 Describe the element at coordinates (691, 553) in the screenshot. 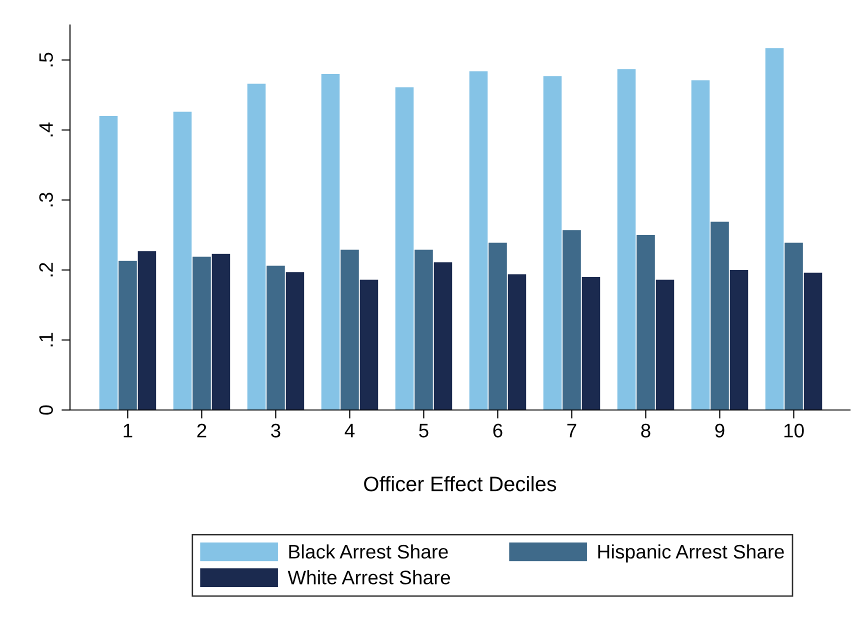

I see `legend-label: Hispanic Arrest Share` at that location.